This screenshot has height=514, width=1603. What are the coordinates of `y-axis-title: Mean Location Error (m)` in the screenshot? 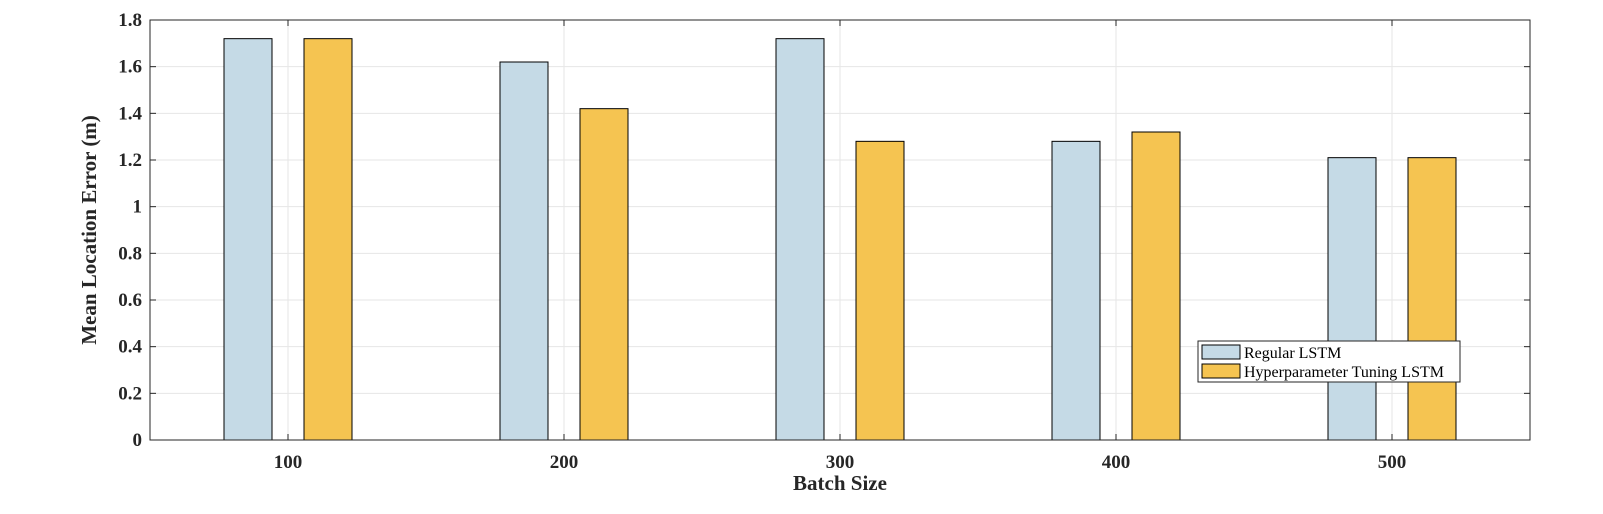 It's located at (89, 230).